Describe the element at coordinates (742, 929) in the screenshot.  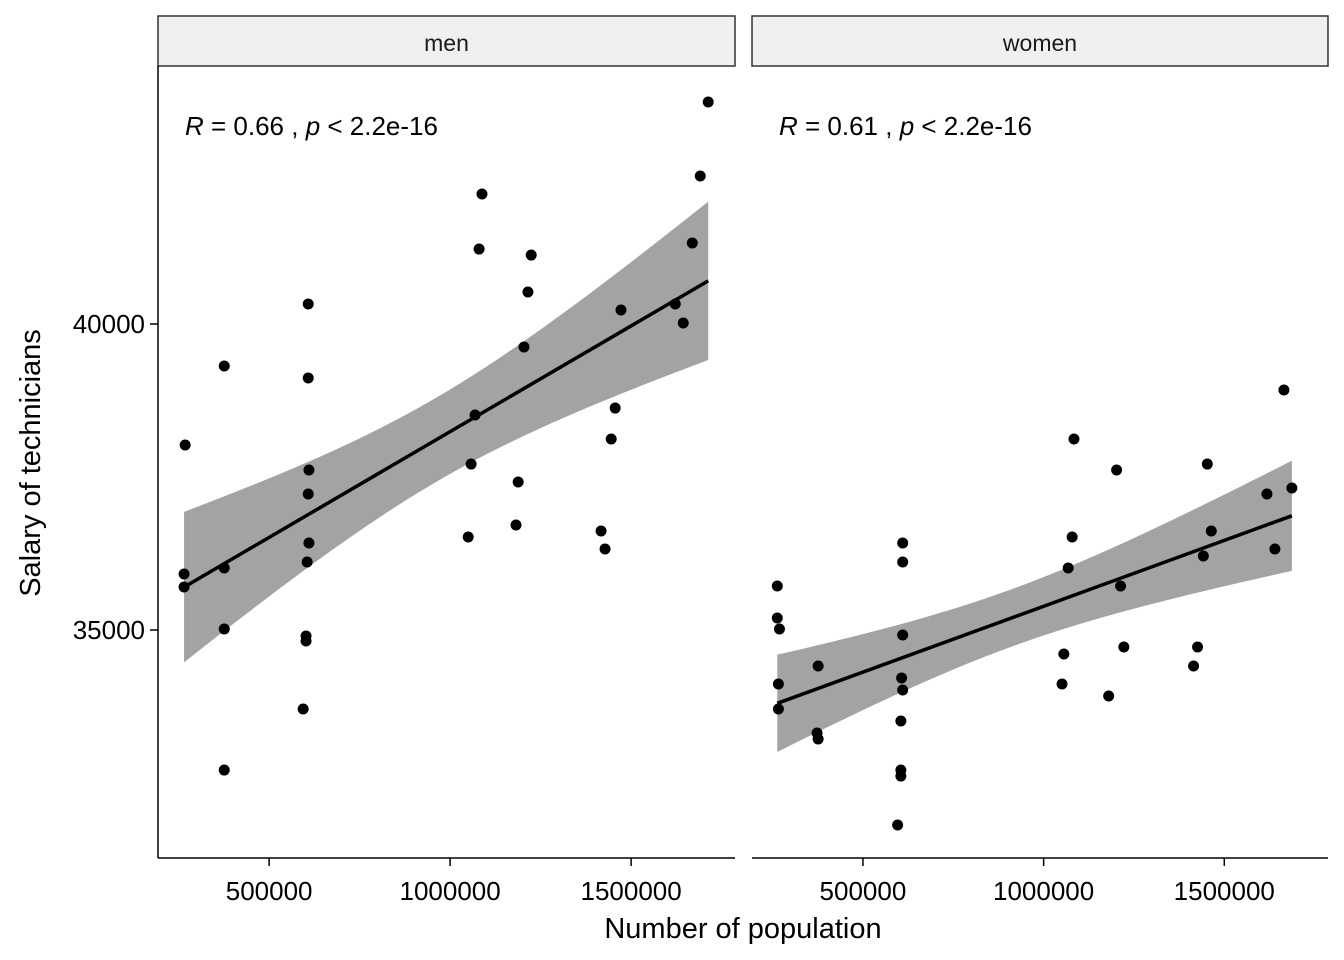
I see `x-axis-title: Number of population` at that location.